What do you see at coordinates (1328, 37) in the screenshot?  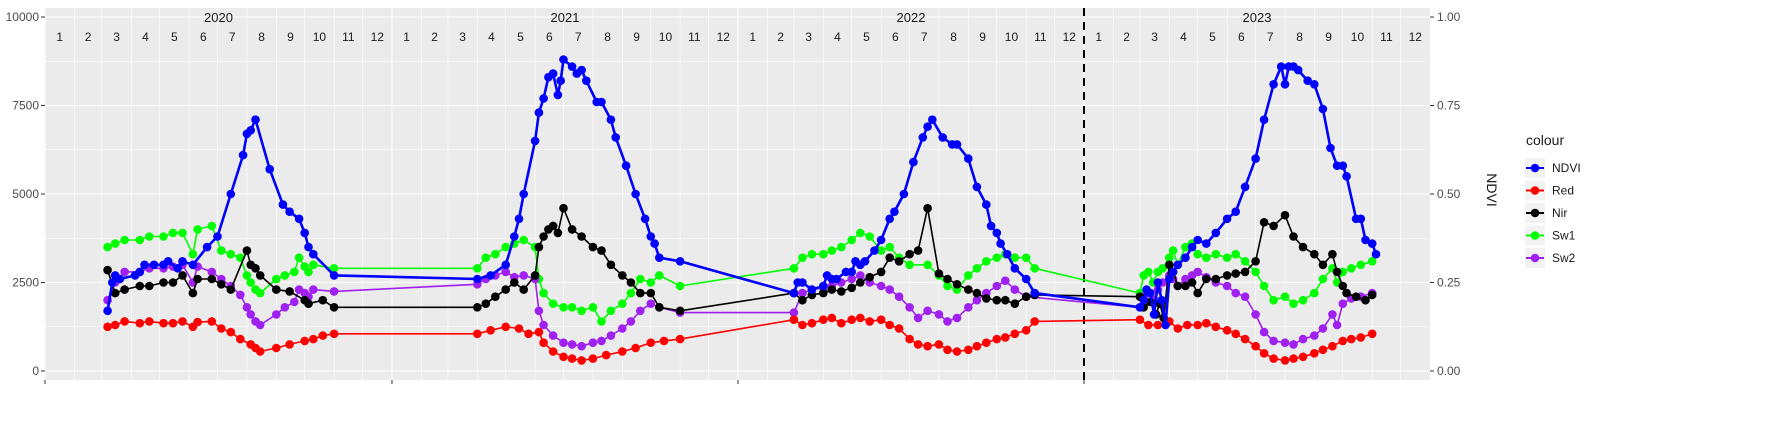 I see `month-label: 9` at bounding box center [1328, 37].